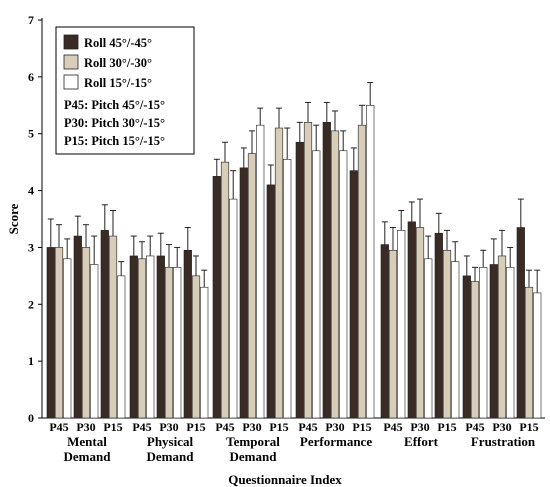  What do you see at coordinates (31, 418) in the screenshot?
I see `y-tick-label: 0` at bounding box center [31, 418].